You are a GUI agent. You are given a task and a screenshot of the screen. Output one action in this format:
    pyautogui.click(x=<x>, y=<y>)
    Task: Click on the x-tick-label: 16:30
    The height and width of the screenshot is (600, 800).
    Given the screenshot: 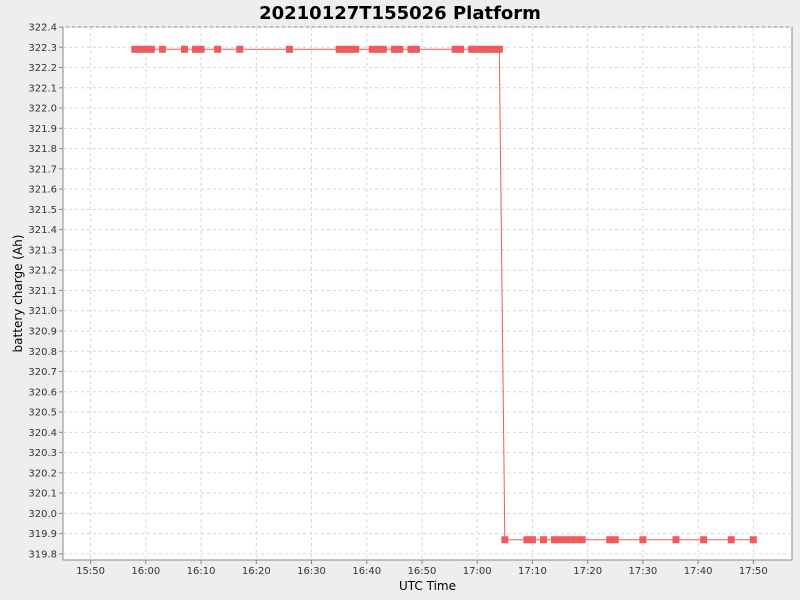 What is the action you would take?
    pyautogui.click(x=311, y=571)
    